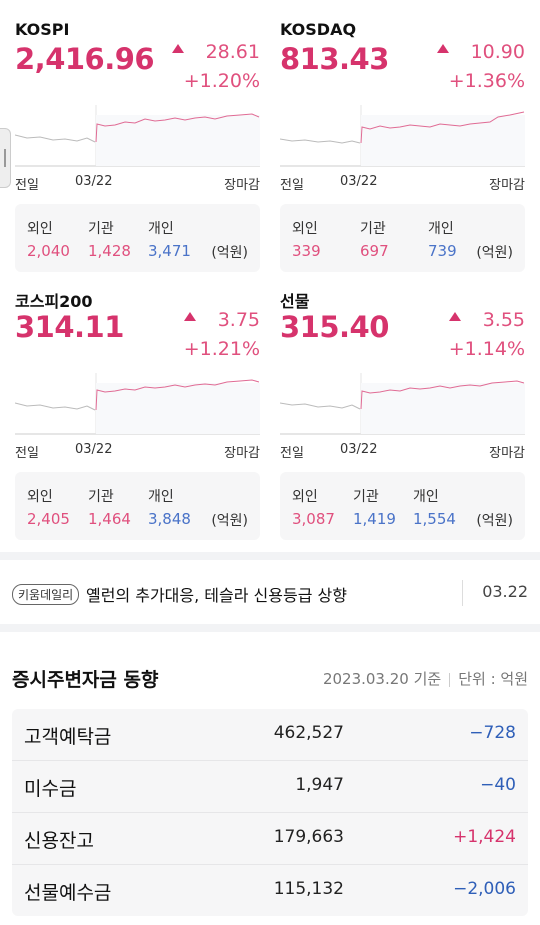 This screenshot has height=925, width=540. What do you see at coordinates (434, 508) in the screenshot?
I see `flow-individual: 개인 1,554` at bounding box center [434, 508].